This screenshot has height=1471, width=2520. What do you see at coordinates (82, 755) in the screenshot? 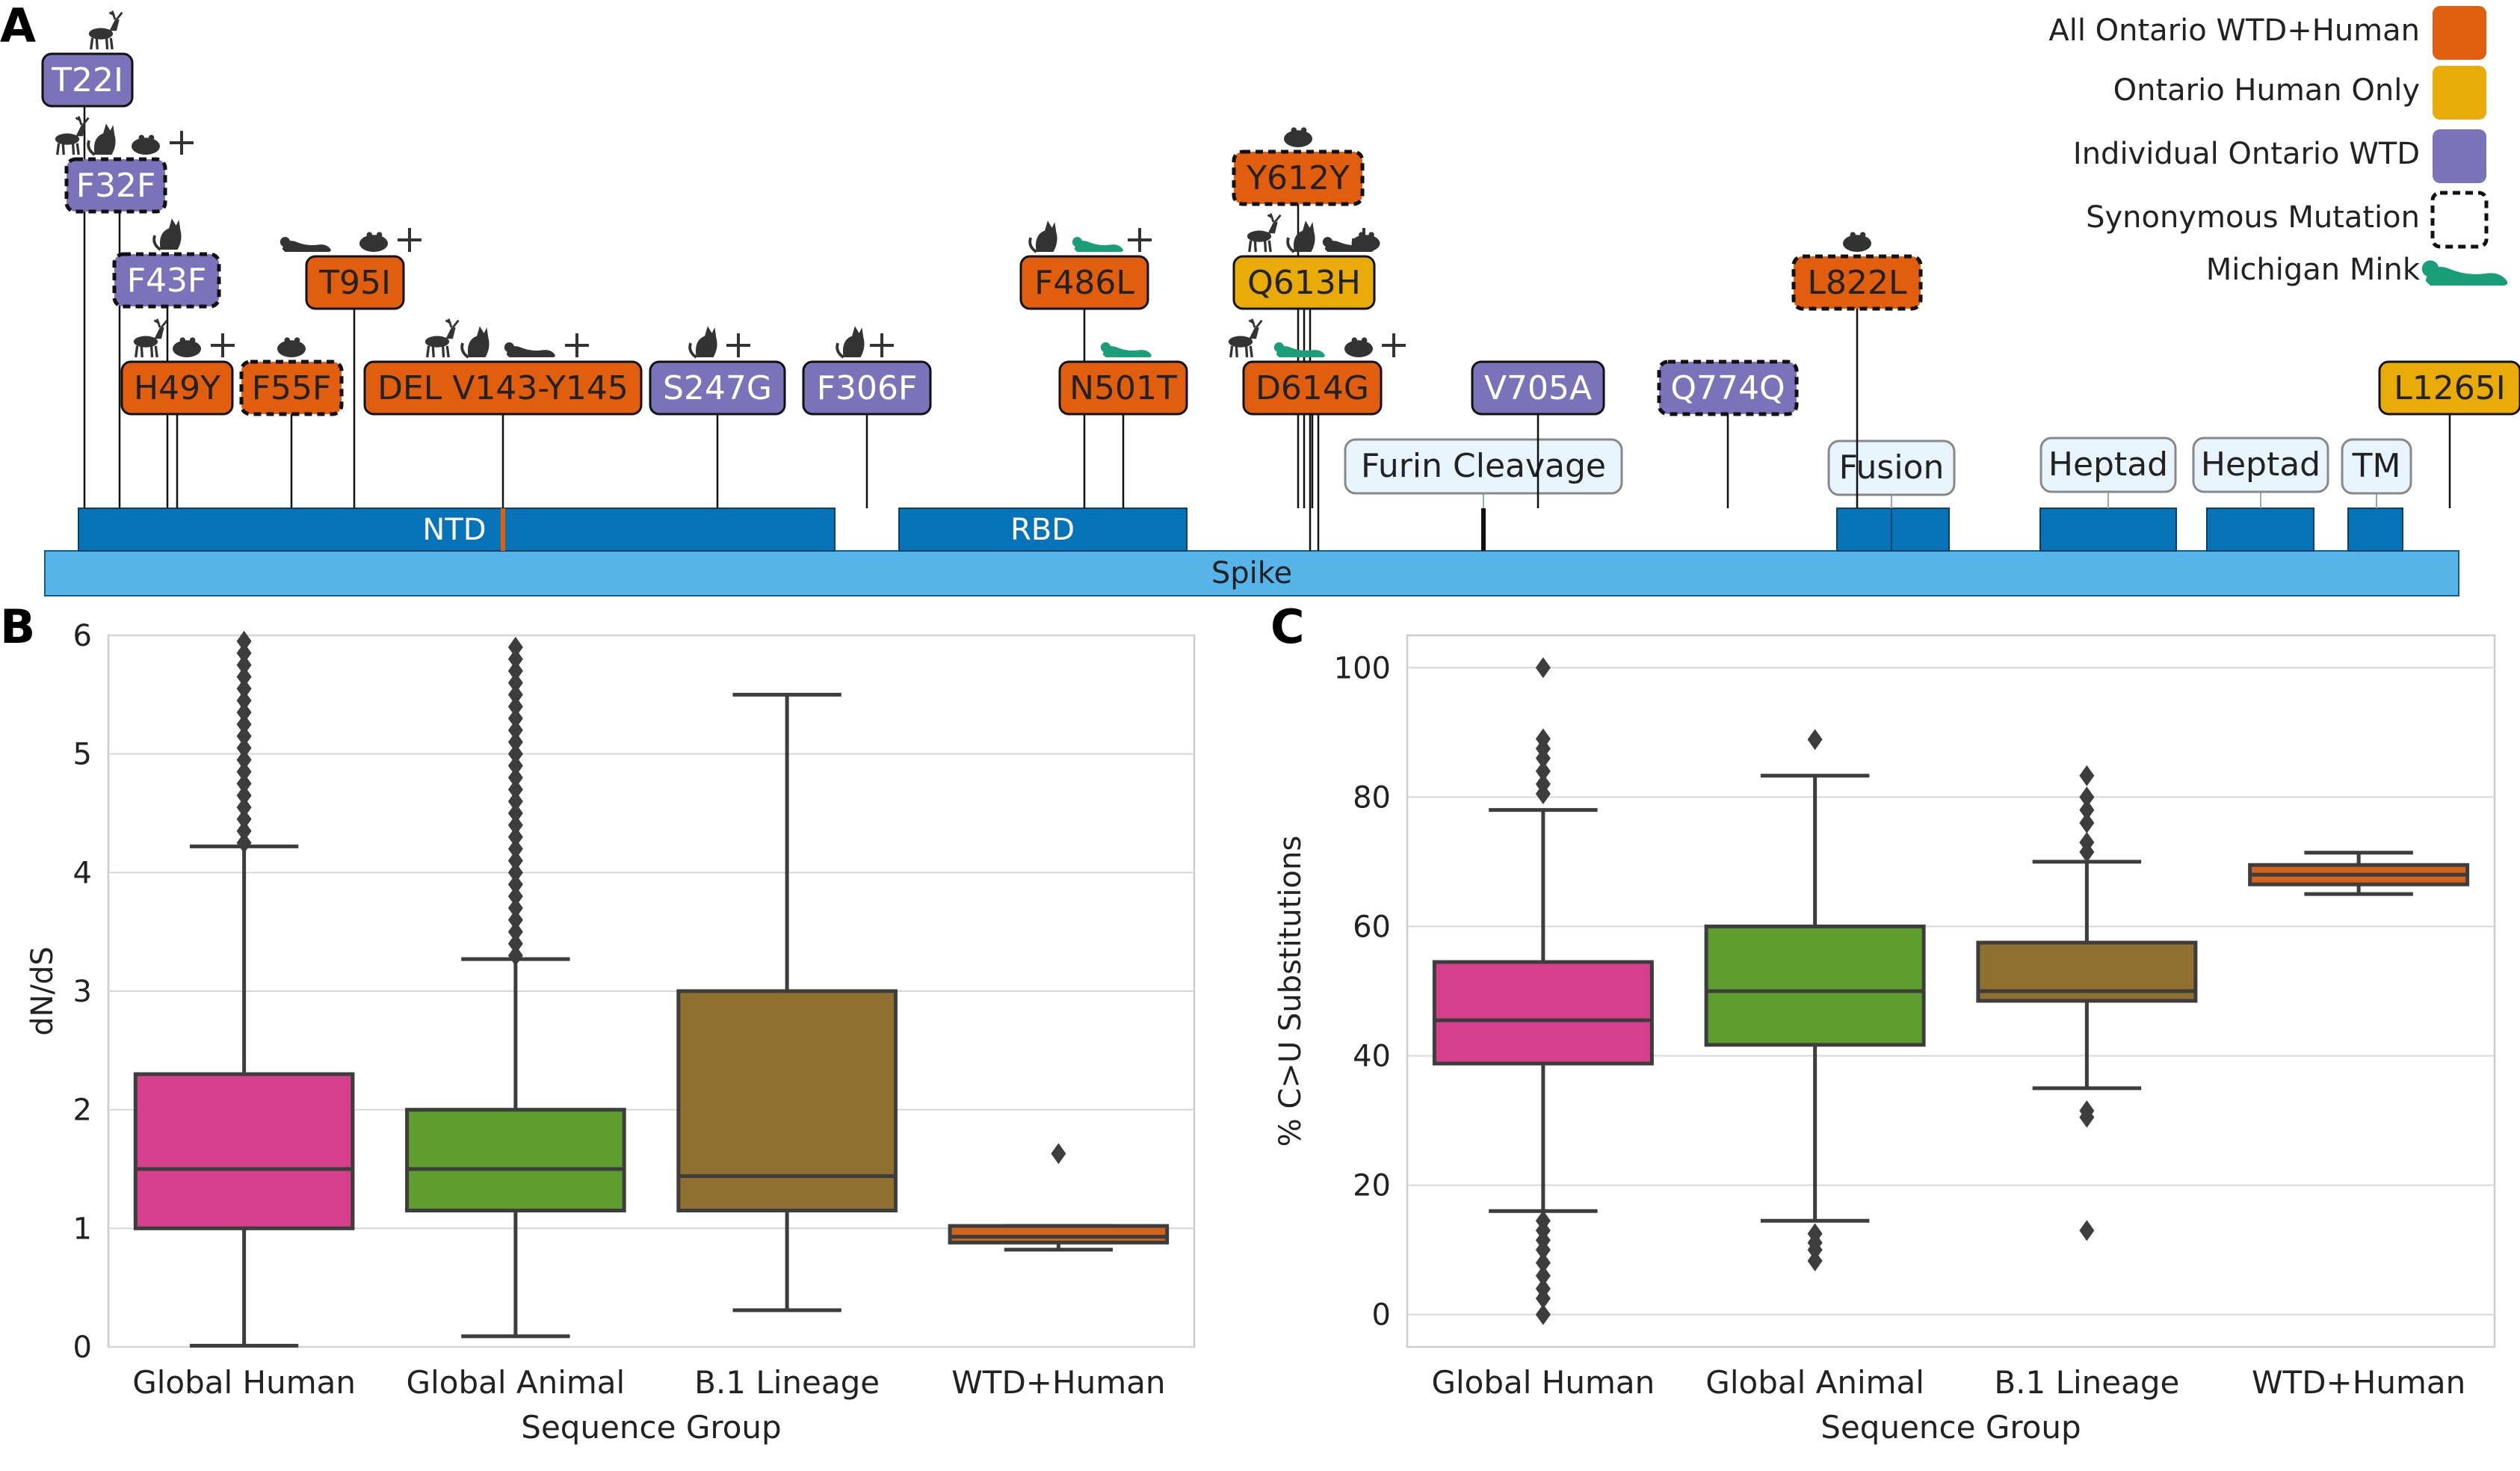
I see `y-tick-label: 5` at bounding box center [82, 755].